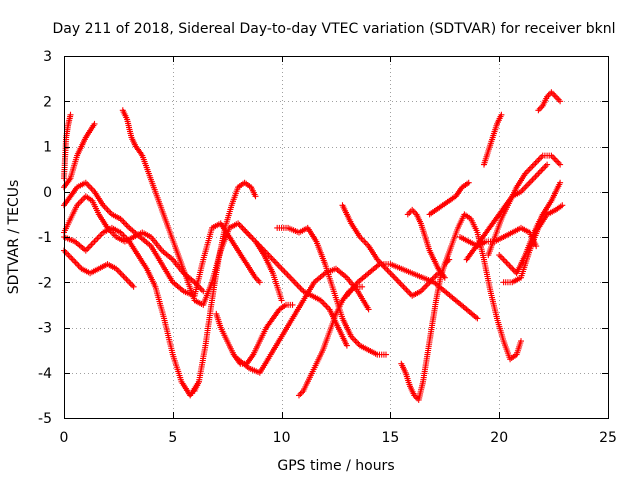 This screenshot has height=480, width=640. What do you see at coordinates (338, 438) in the screenshot?
I see `x-tick-labels: 0 5 10 15 20 25` at bounding box center [338, 438].